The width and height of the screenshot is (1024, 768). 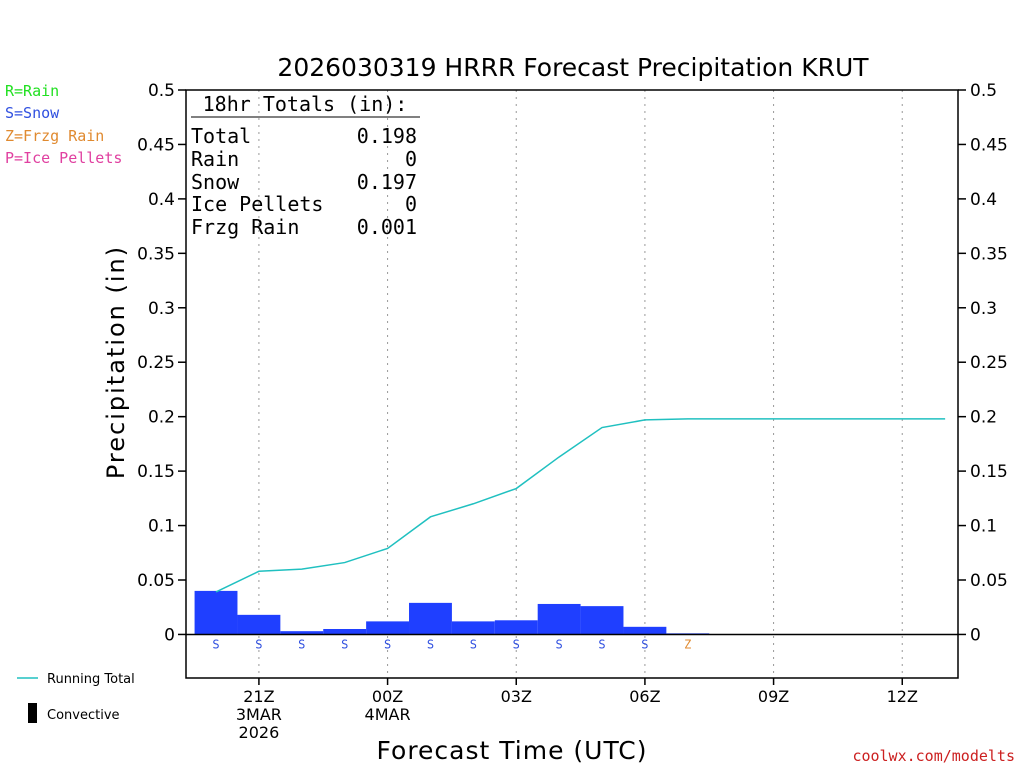 I want to click on ptype-marker-31: Z, so click(x=687, y=644).